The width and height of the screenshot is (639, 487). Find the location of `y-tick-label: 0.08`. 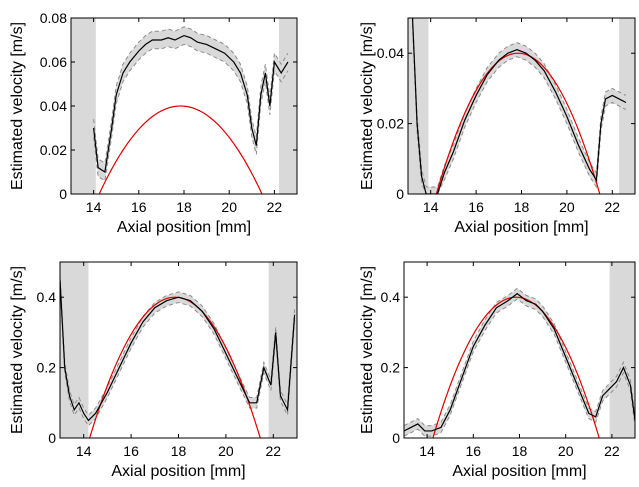

y-tick-label: 0.08 is located at coordinates (53, 18).